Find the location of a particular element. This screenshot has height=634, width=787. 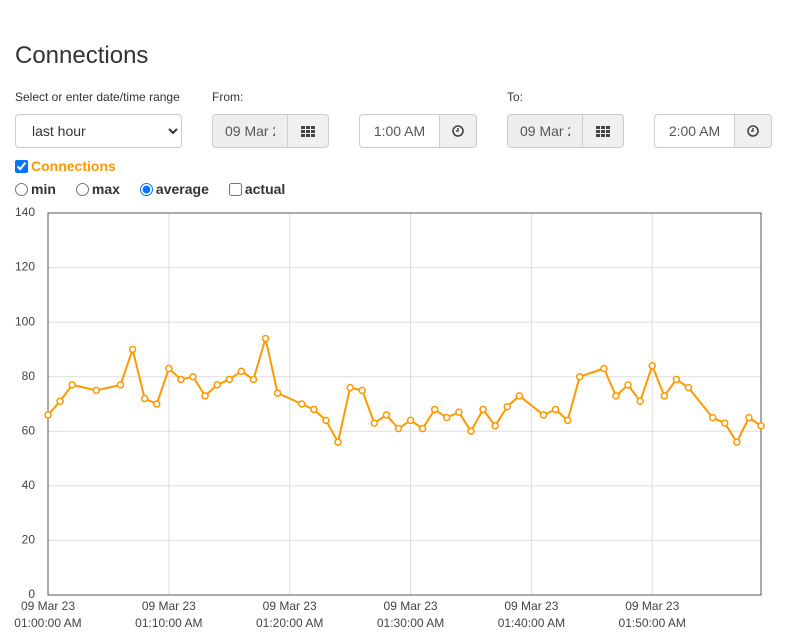

option-label: min is located at coordinates (43, 189).